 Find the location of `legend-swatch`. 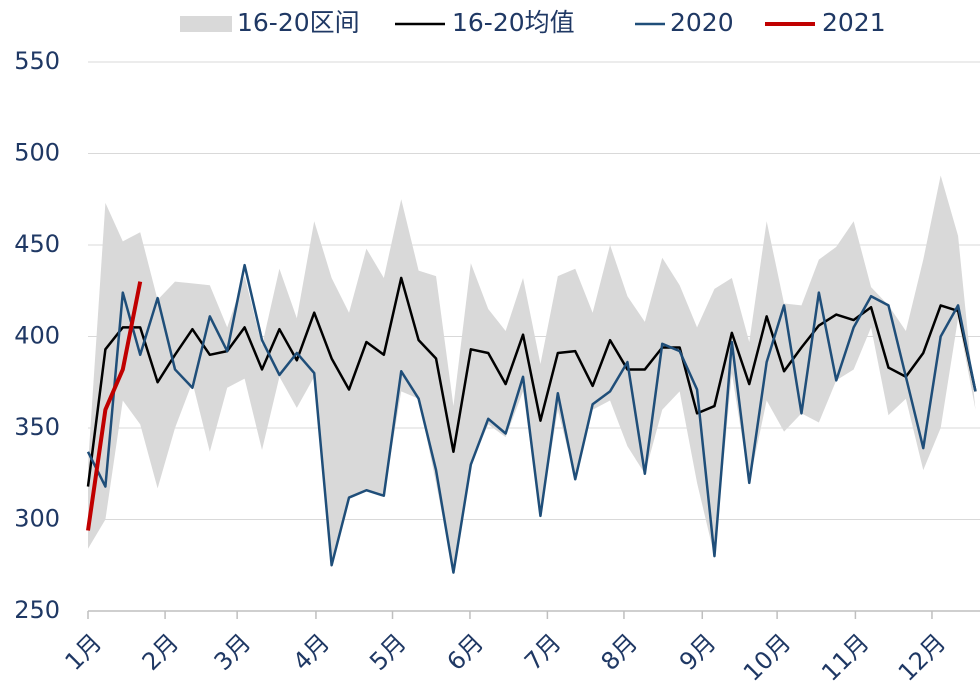

legend-swatch is located at coordinates (206, 24).